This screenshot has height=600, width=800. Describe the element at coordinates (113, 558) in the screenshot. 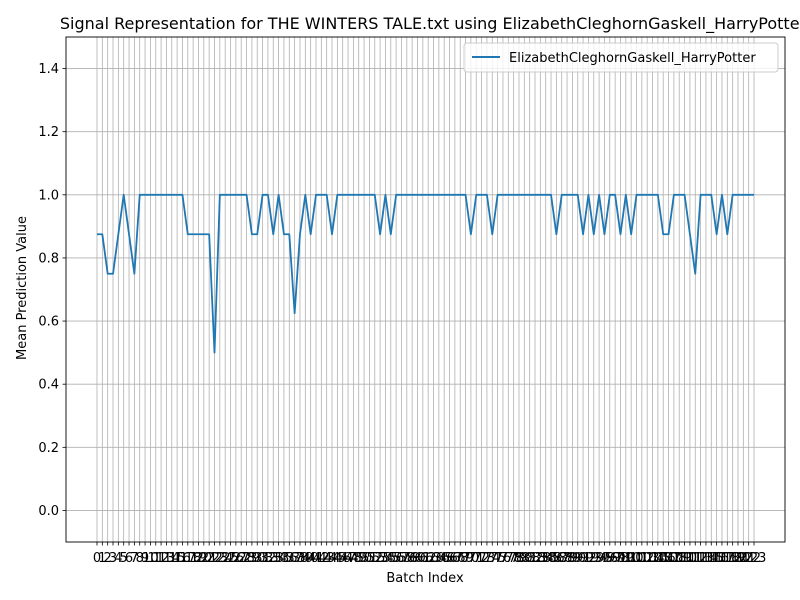

I see `x-tick-label: 3` at that location.